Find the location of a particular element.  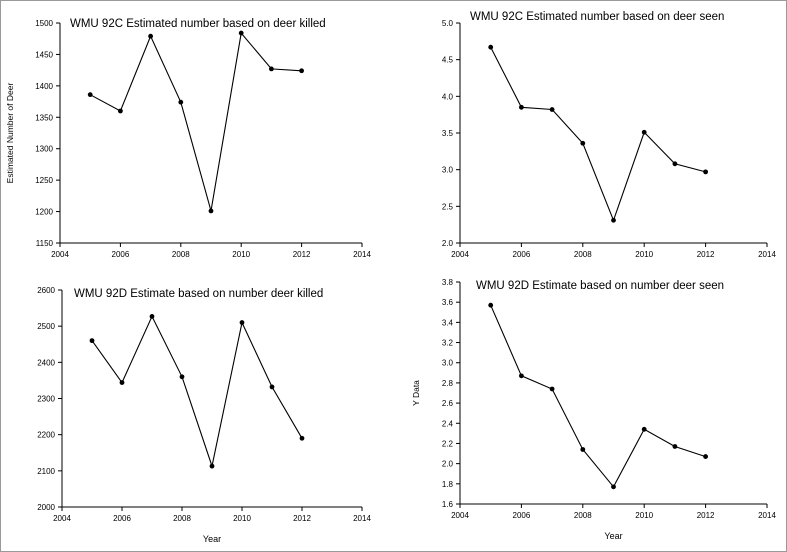

y-tick-label: 2.2 is located at coordinates (448, 443).